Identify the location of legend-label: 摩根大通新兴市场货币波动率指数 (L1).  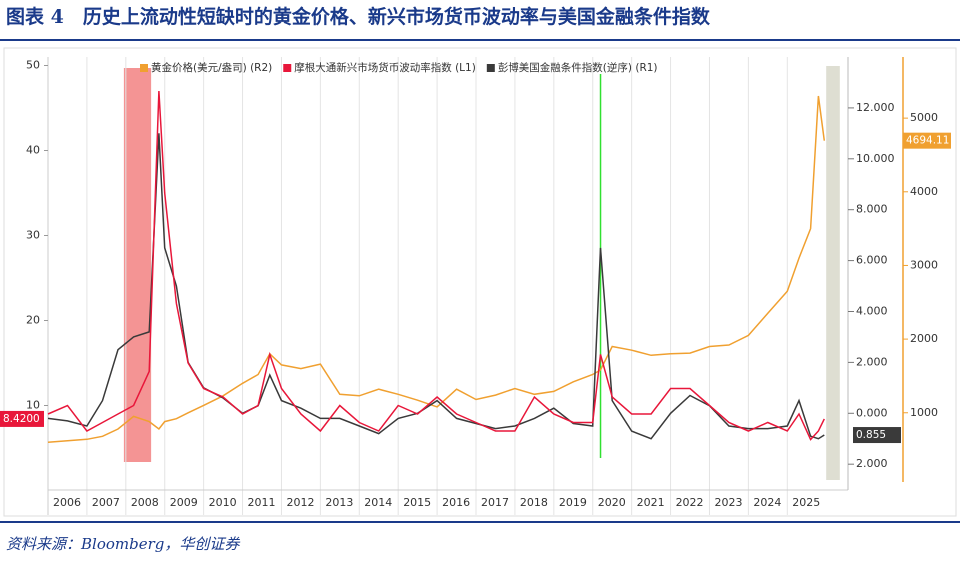
(385, 67).